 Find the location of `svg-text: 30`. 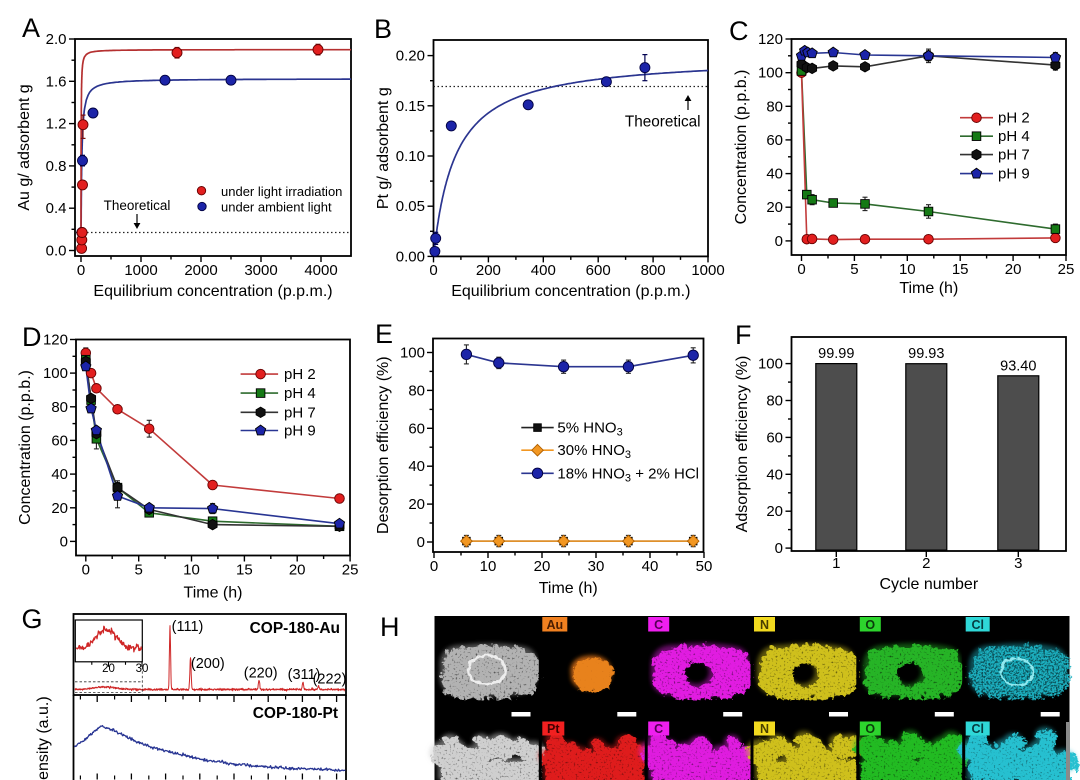

svg-text: 30 is located at coordinates (596, 566).